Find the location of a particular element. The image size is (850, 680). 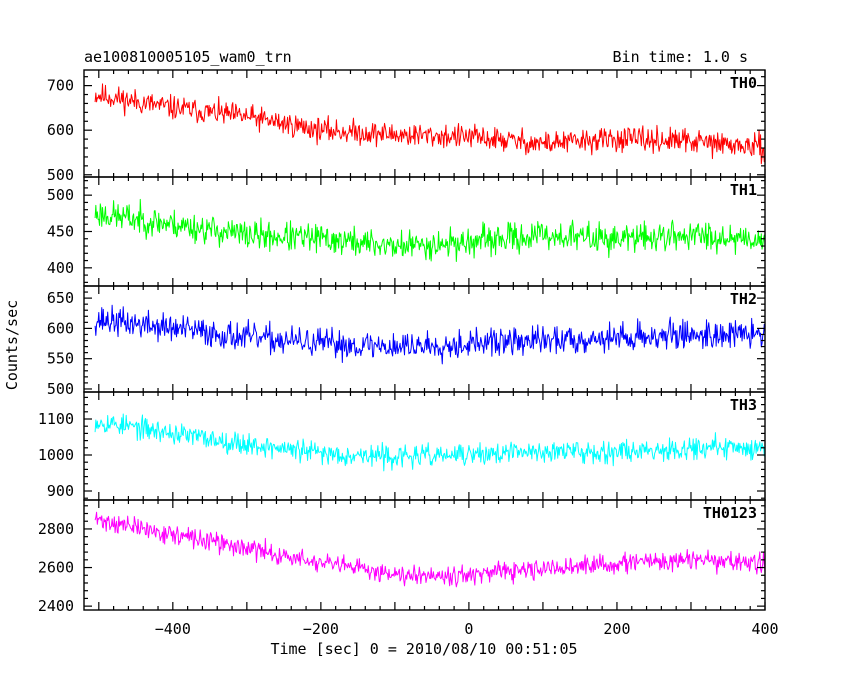

y-tick-label: 2800 is located at coordinates (56, 529).